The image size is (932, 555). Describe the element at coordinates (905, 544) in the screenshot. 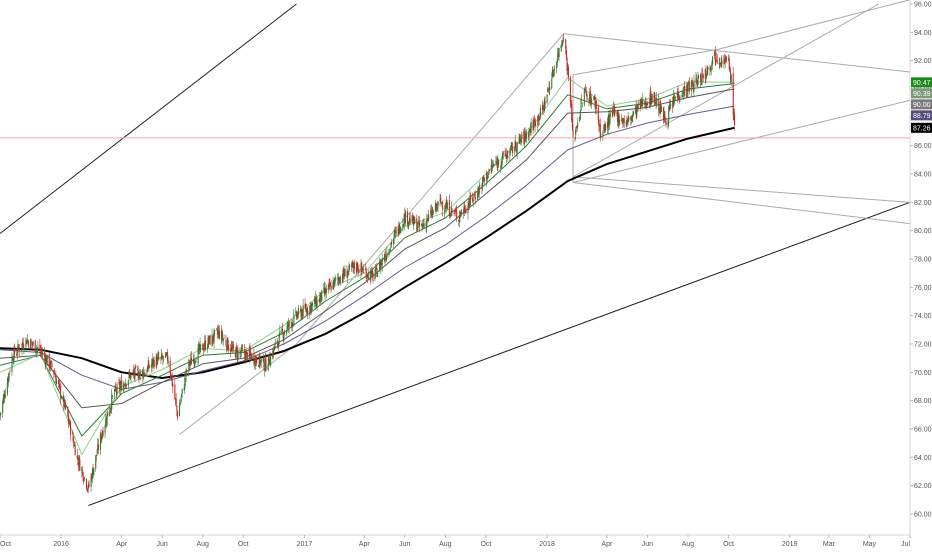

I see `x-tick-label: Jul` at that location.